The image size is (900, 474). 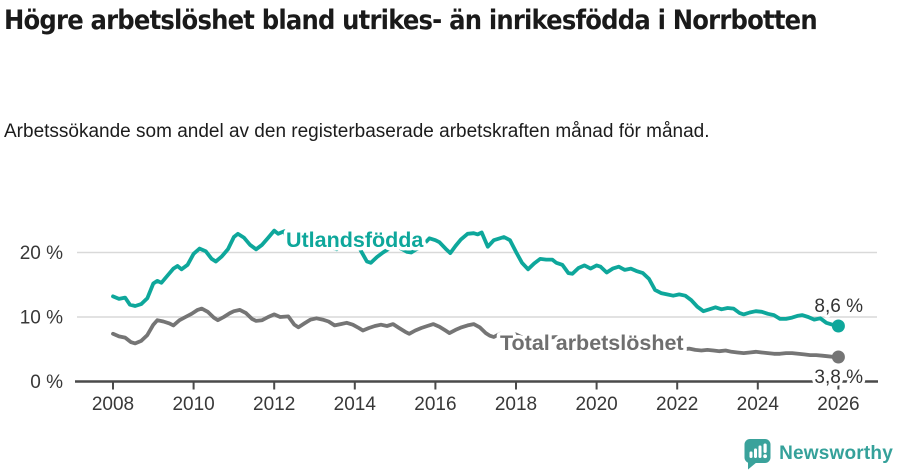 I want to click on newsworthy-logo: Newsworthy, so click(x=818, y=454).